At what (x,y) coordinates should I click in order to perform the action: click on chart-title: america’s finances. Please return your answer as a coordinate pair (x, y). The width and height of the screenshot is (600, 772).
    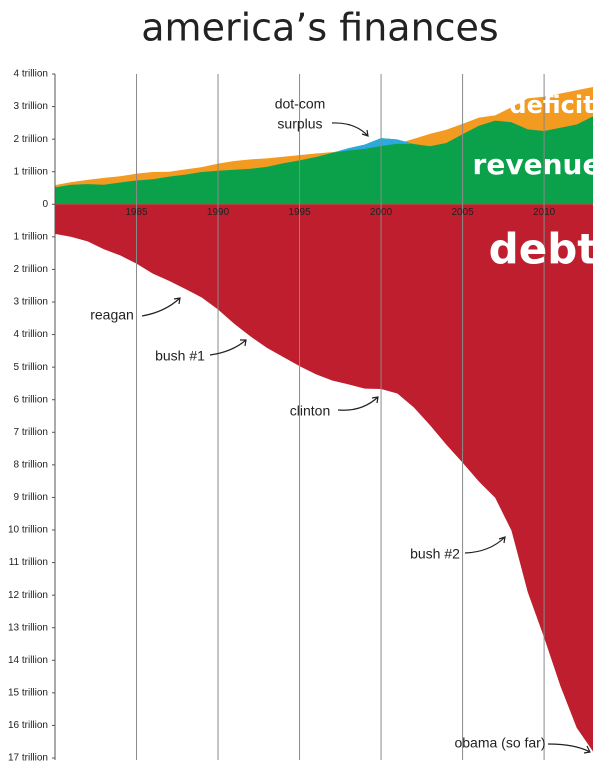
    Looking at the image, I should click on (319, 28).